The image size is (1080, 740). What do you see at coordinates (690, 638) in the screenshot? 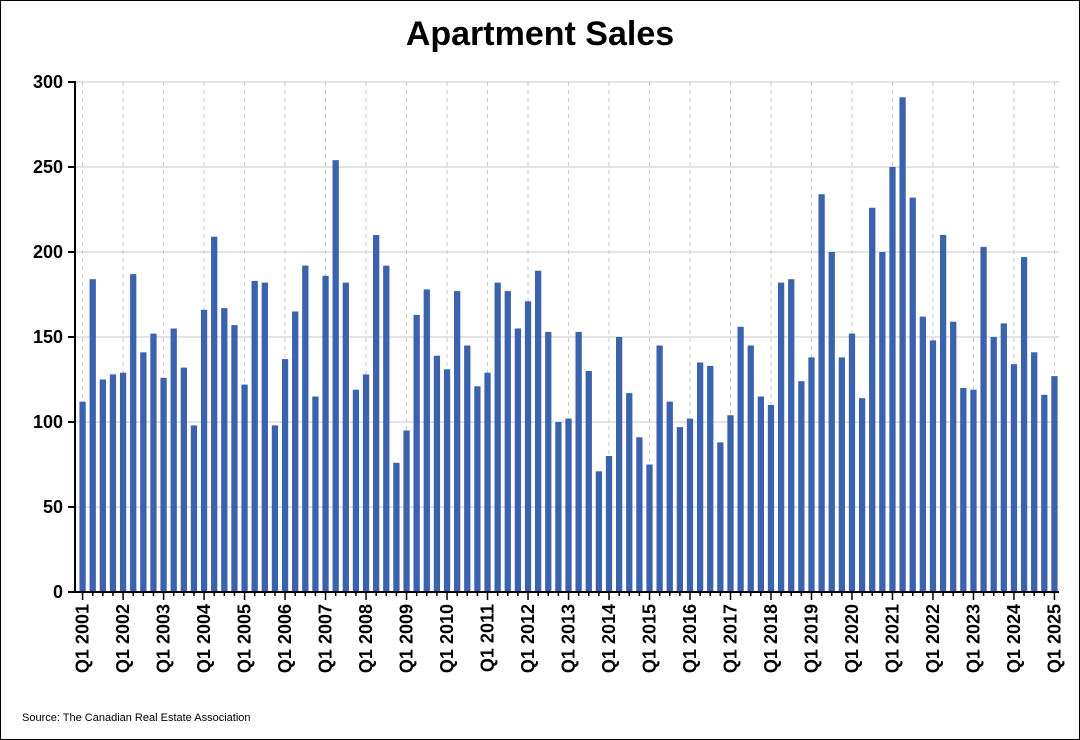
I see `x-tick-label: Q1 2016` at bounding box center [690, 638].